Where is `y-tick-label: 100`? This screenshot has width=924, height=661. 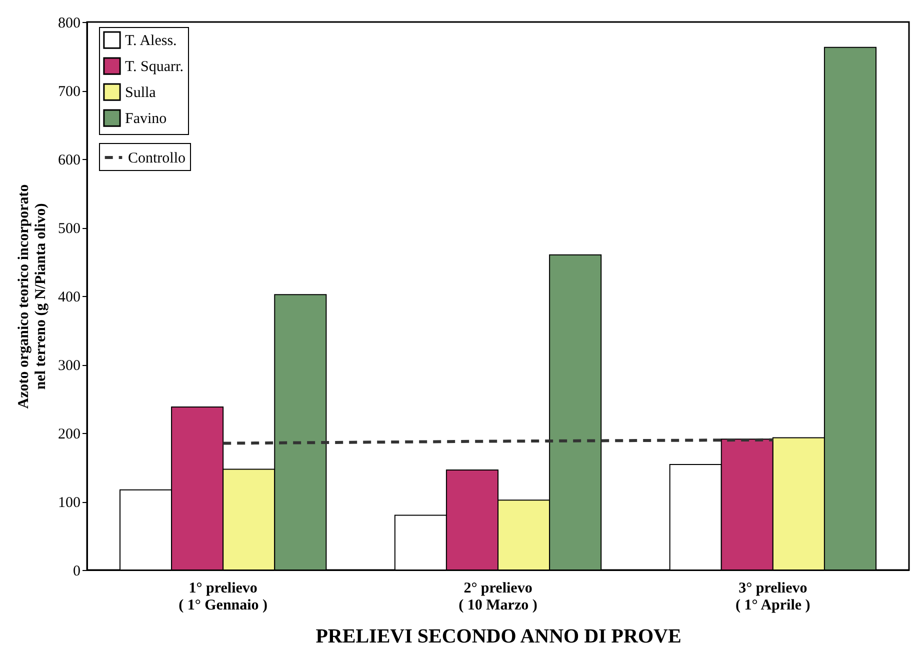 y-tick-label: 100 is located at coordinates (69, 503).